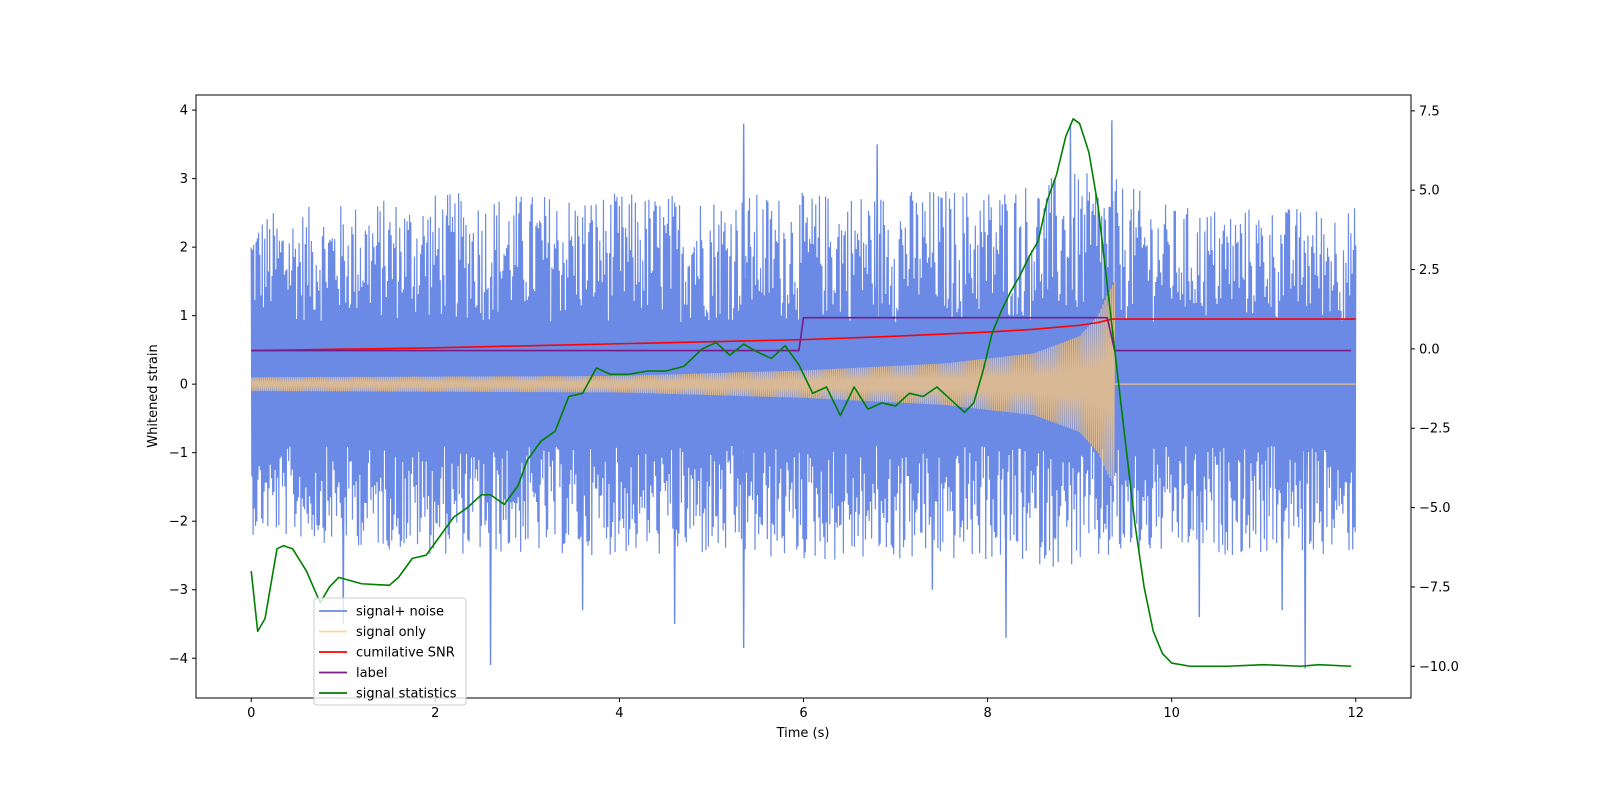  What do you see at coordinates (1439, 667) in the screenshot?
I see `y2-tick-label: −10.0` at bounding box center [1439, 667].